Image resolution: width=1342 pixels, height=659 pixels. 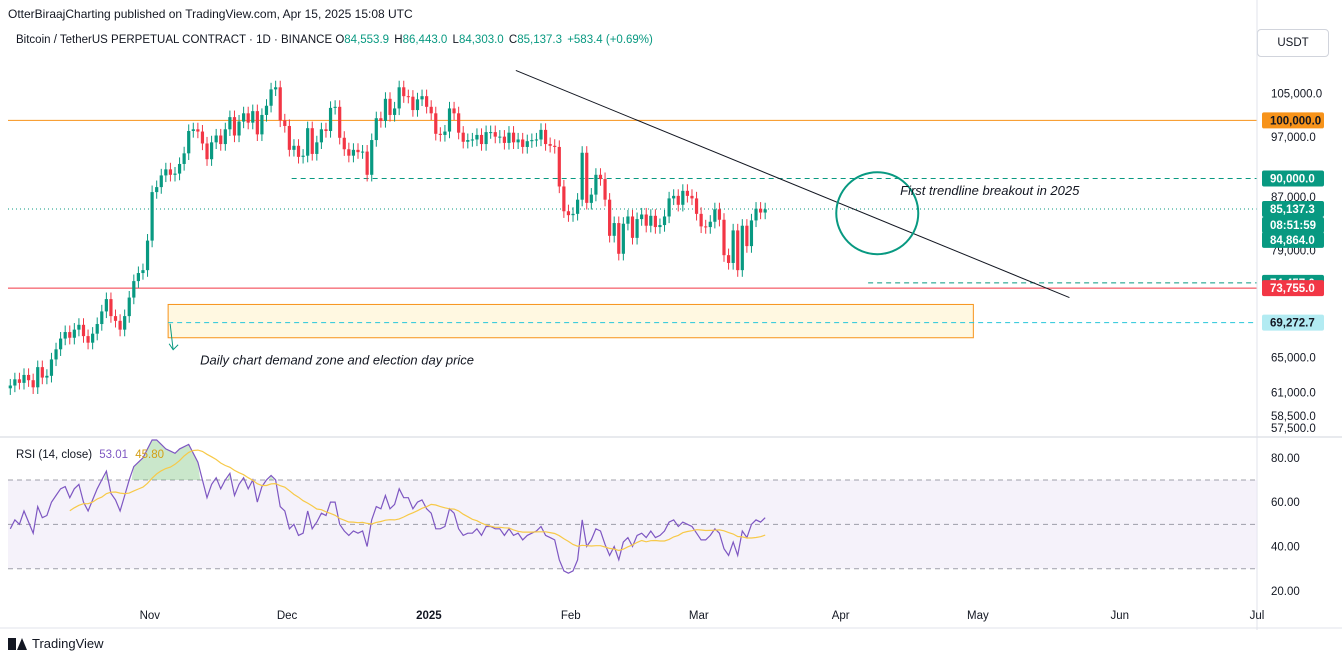 I want to click on rsi-ma-legend-value: 45.80, so click(x=150, y=455).